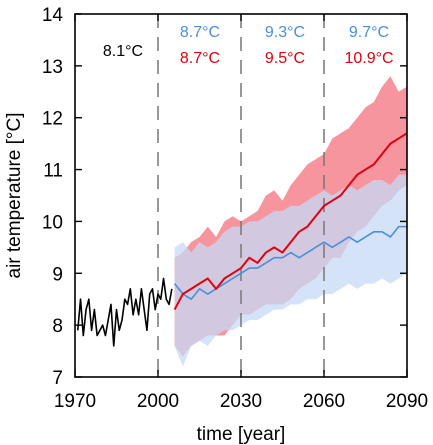 The width and height of the screenshot is (433, 445). What do you see at coordinates (123, 51) in the screenshot?
I see `observed-mean-label: 8.1°C` at bounding box center [123, 51].